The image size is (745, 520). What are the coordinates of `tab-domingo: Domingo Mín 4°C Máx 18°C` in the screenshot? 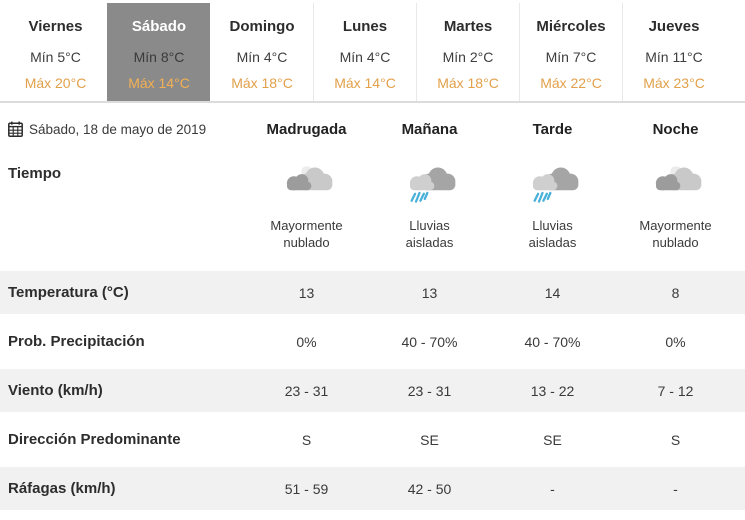 It's located at (261, 52).